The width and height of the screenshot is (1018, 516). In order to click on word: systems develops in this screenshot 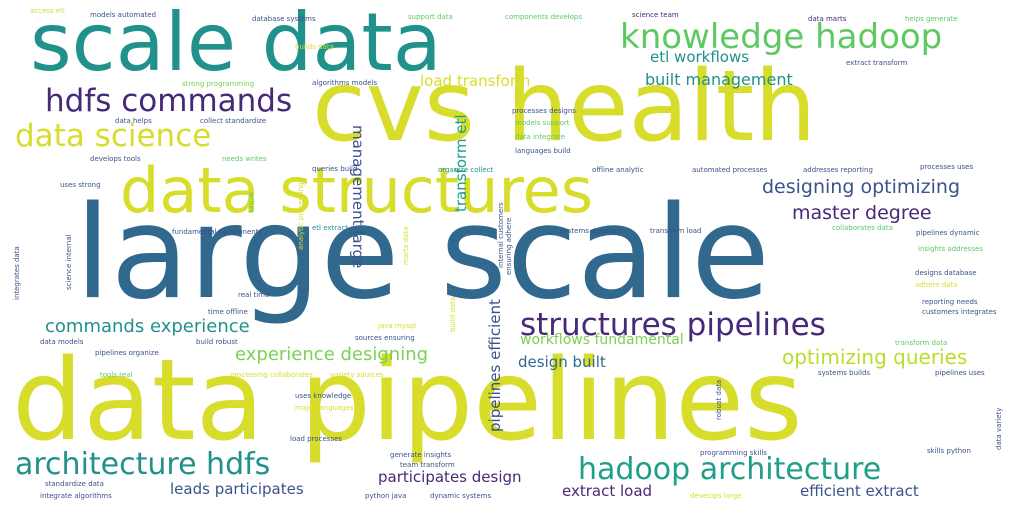, I will do `click(591, 231)`.